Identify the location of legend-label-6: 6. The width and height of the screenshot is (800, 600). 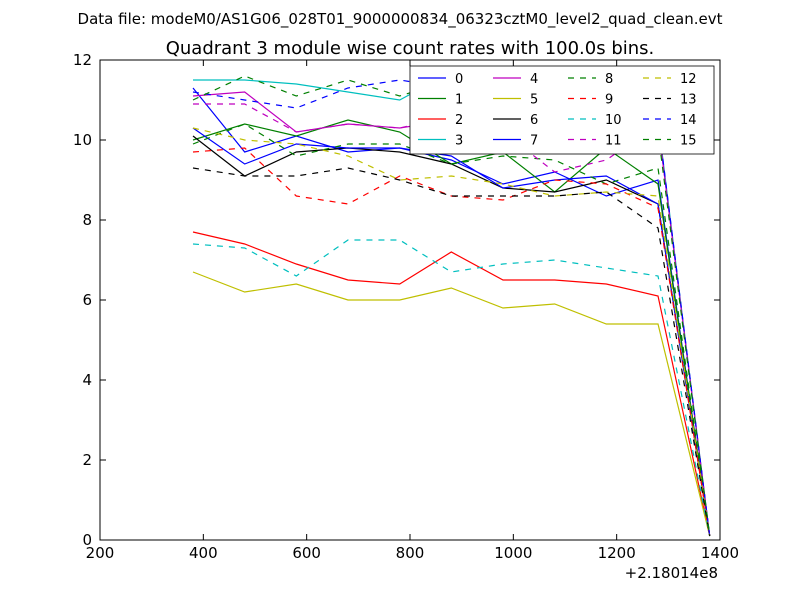
(534, 120).